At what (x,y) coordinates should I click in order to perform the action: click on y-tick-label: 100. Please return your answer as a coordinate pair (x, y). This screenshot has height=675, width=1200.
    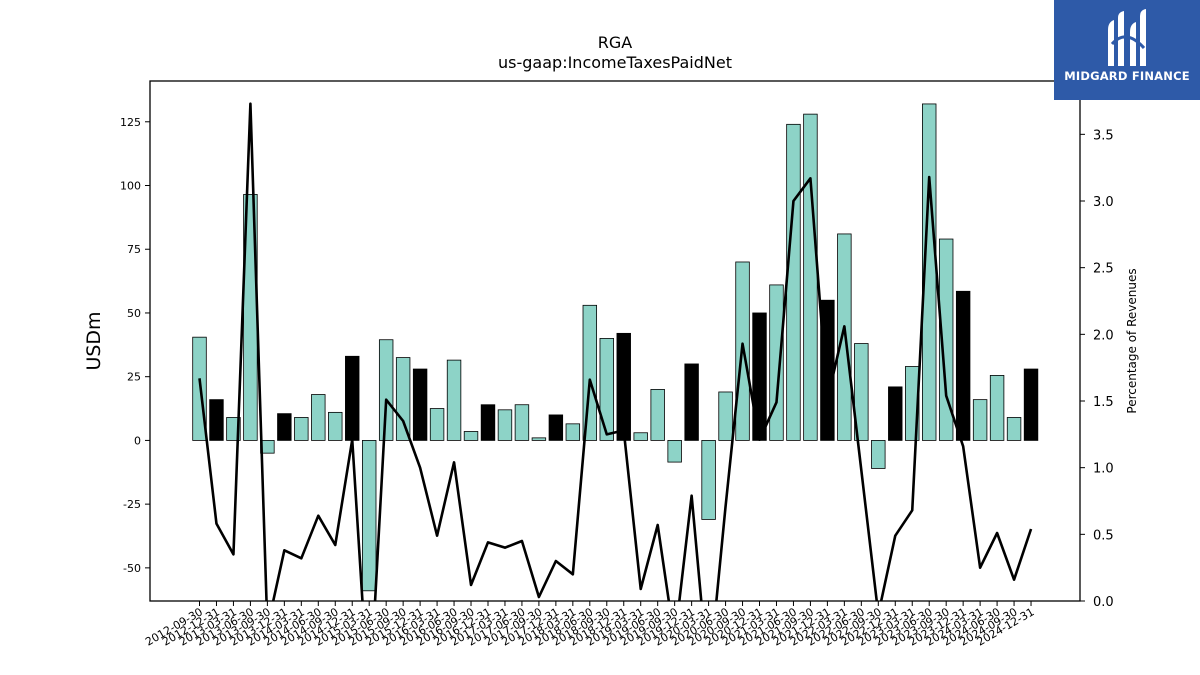
    Looking at the image, I should click on (130, 186).